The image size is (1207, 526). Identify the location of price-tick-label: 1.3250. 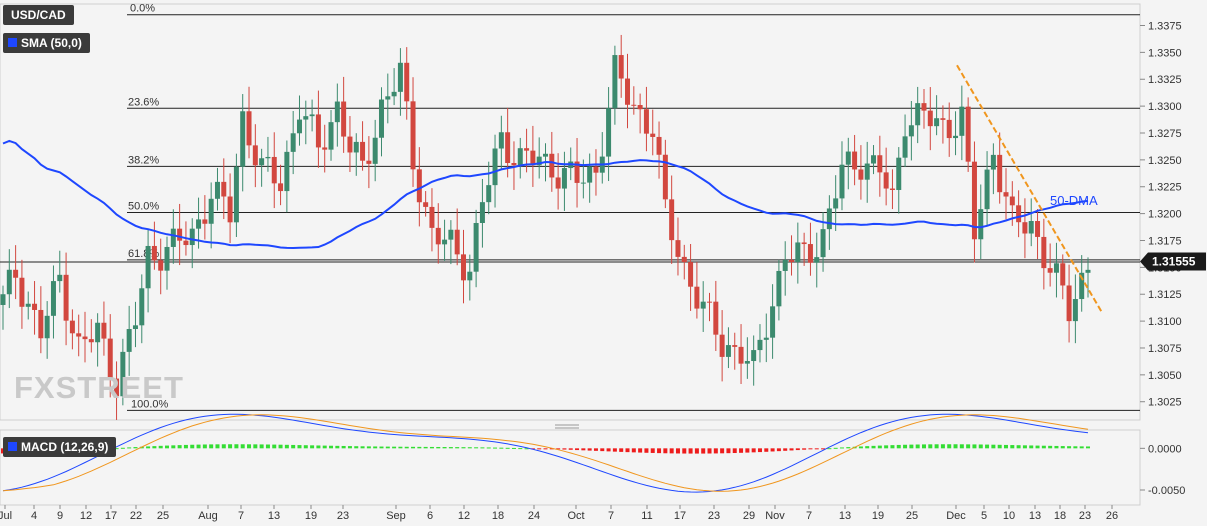
(1165, 161).